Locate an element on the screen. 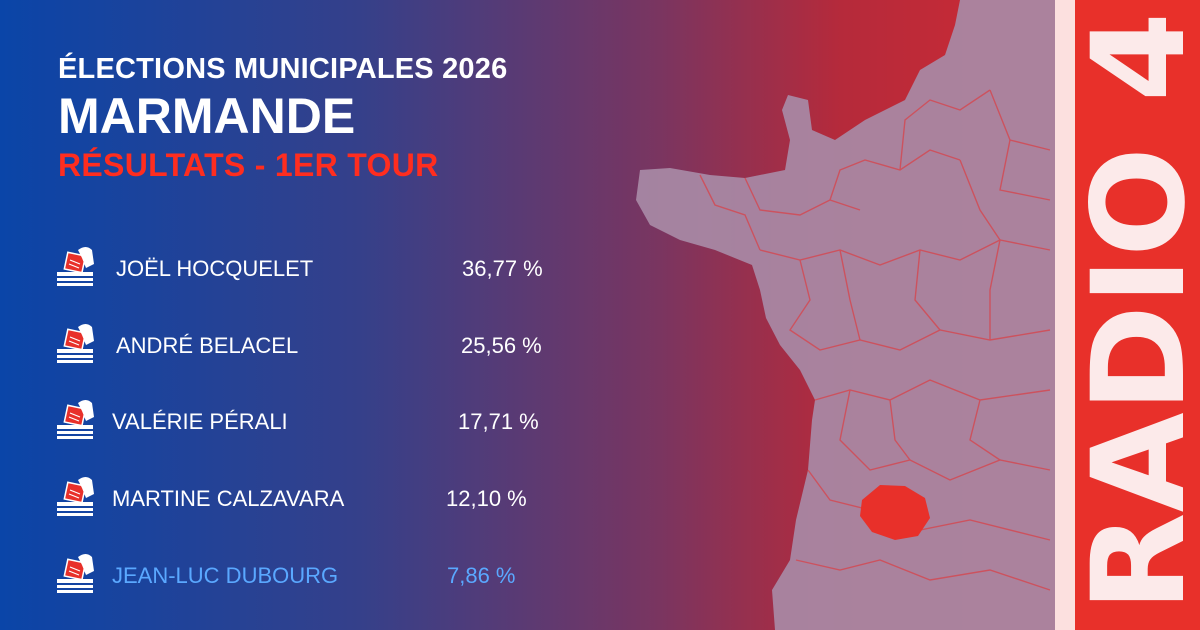 The image size is (1200, 630). candidate-percent: 25,56 % is located at coordinates (501, 345).